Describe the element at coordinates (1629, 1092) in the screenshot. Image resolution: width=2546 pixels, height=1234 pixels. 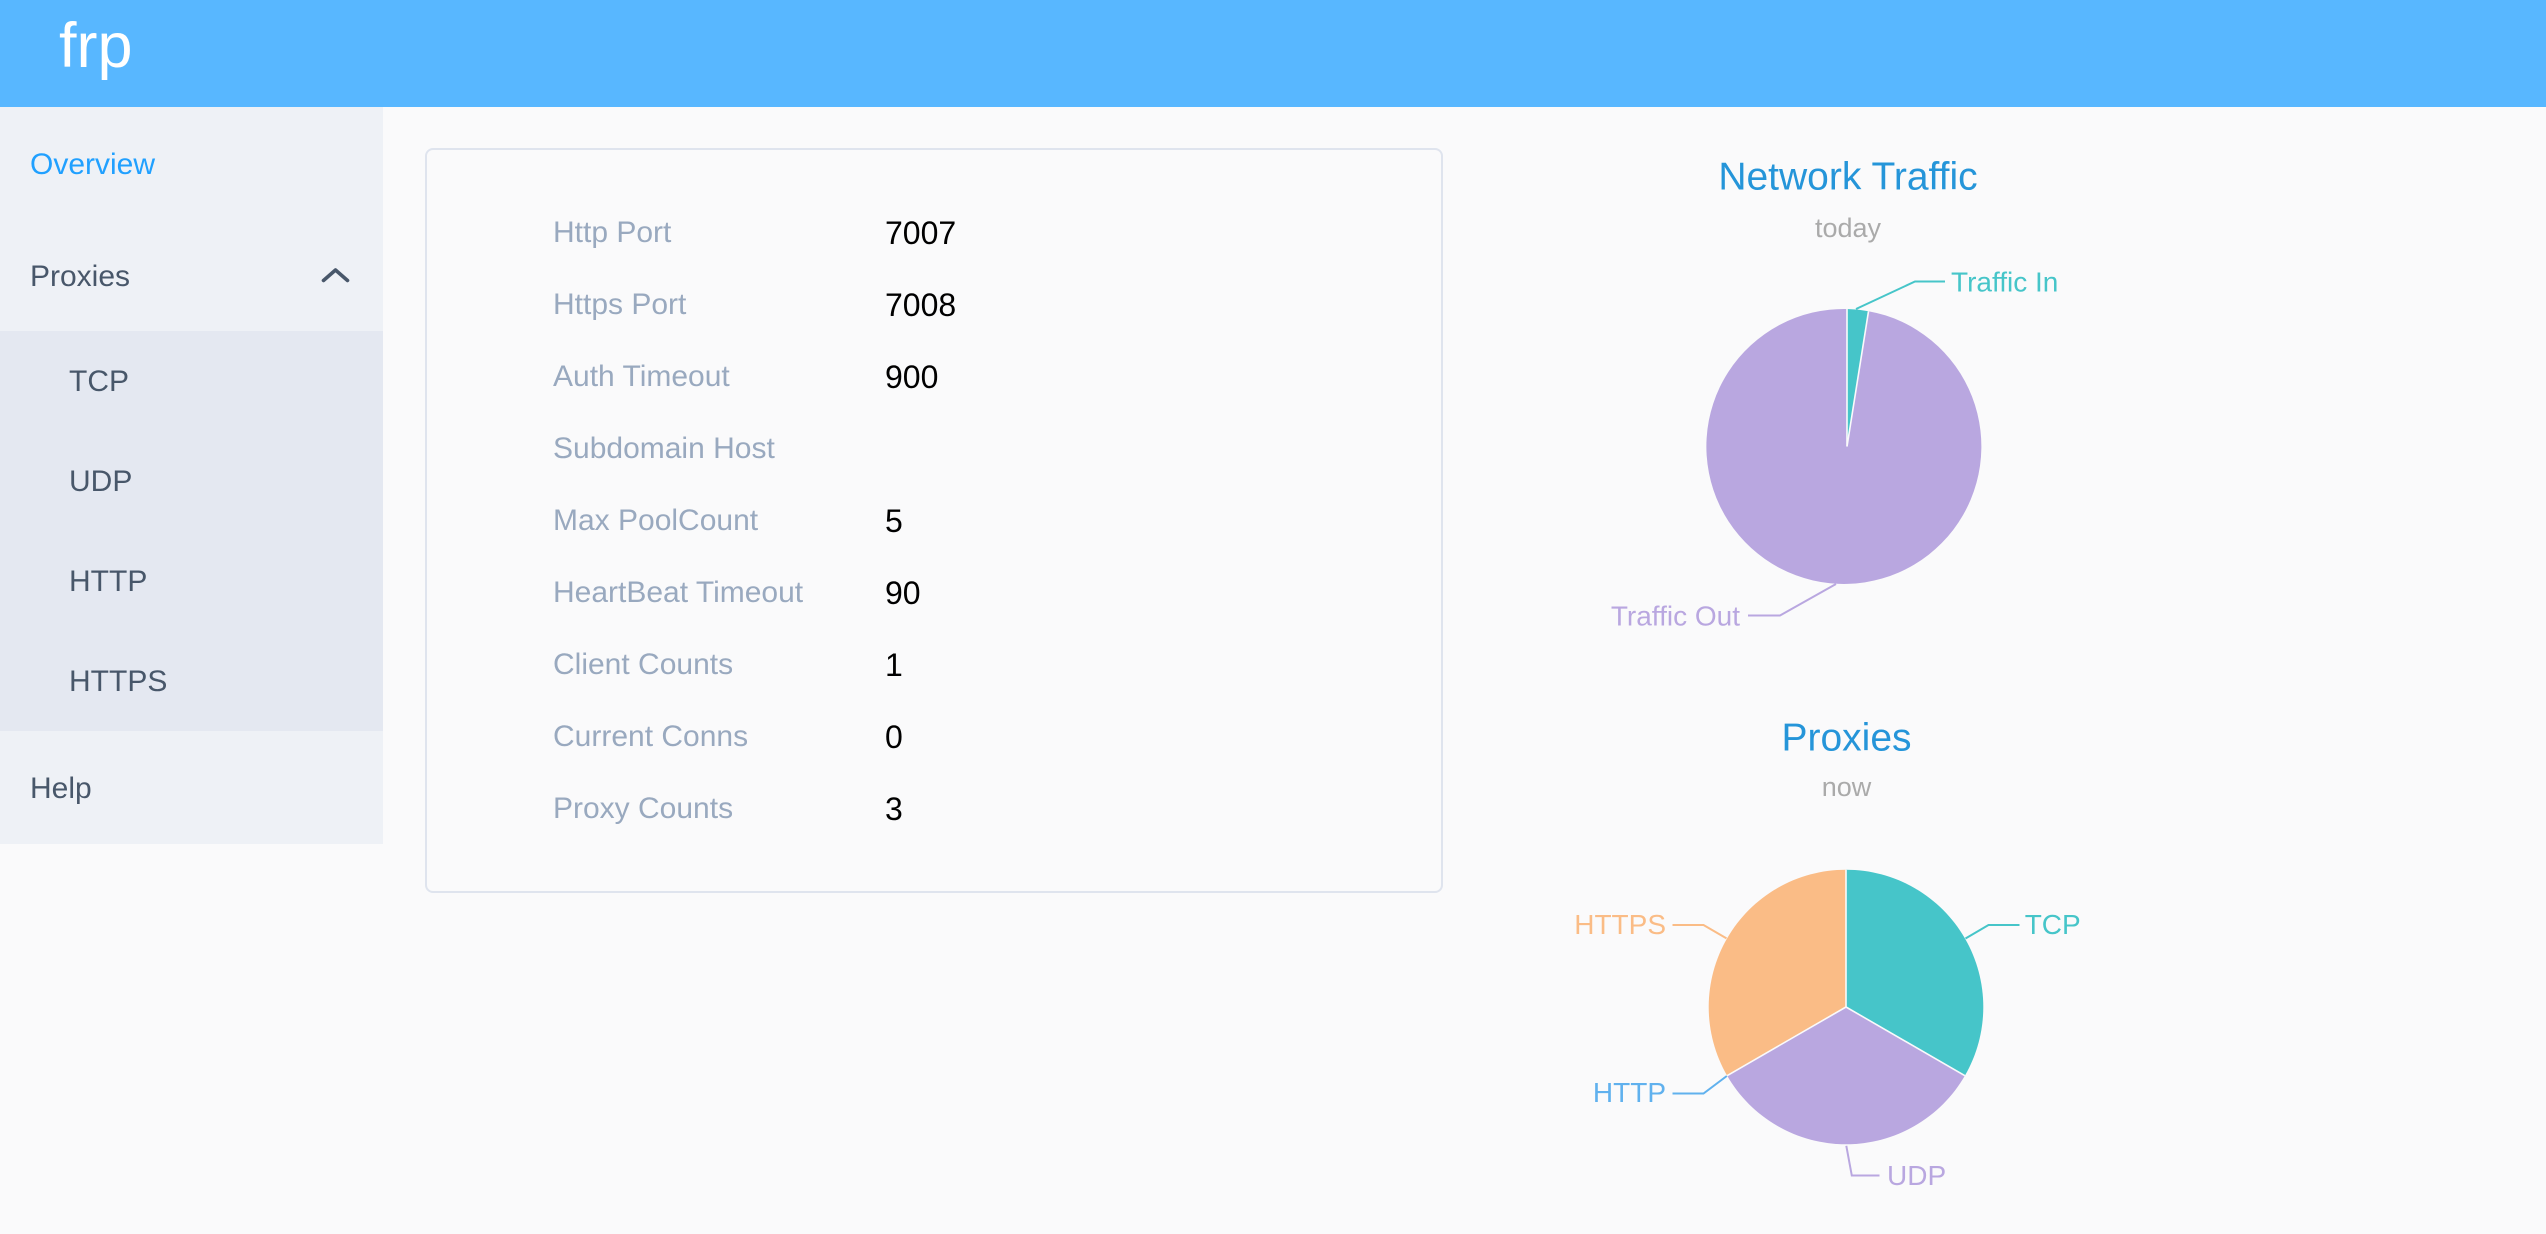
I see `svg-text: HTTP` at that location.